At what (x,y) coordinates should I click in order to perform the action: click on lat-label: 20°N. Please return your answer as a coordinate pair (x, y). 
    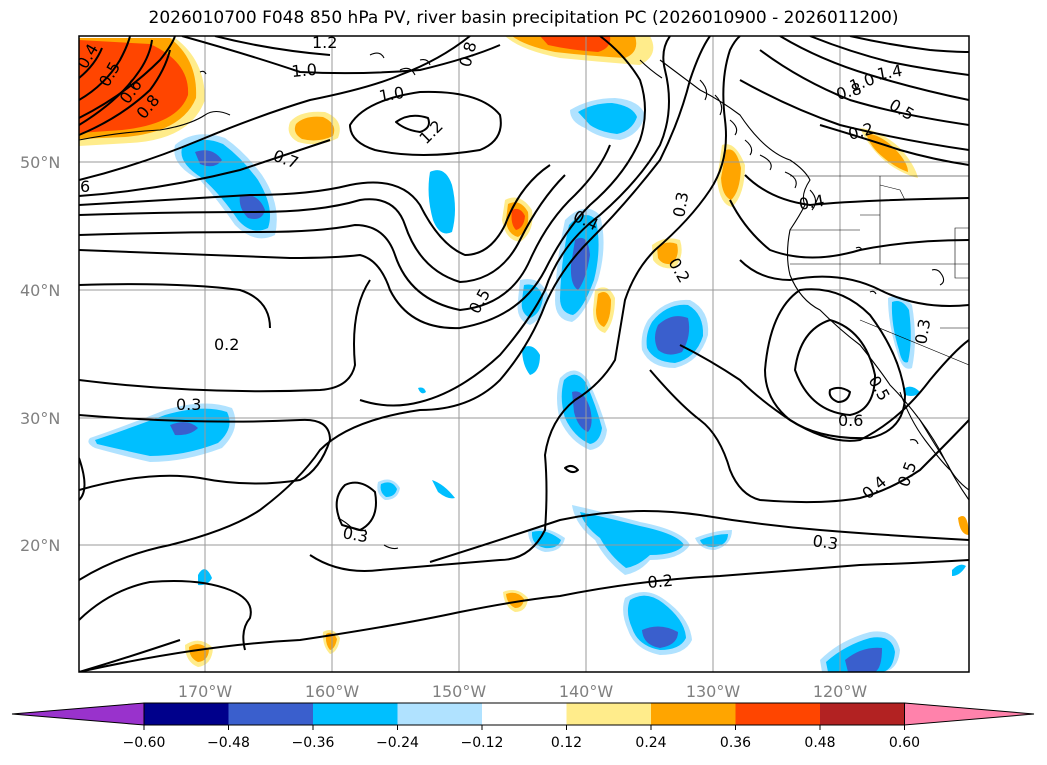
    Looking at the image, I should click on (40, 545).